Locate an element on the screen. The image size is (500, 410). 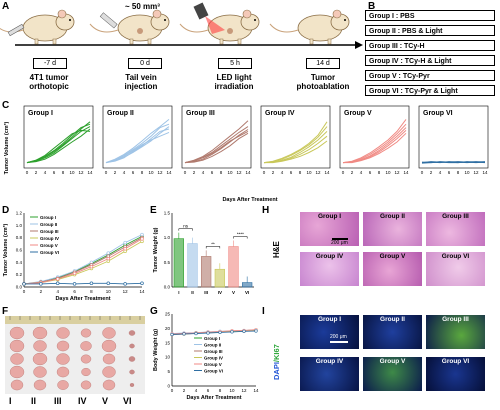
he-cell-label: Group IV is located at coordinates (329, 256).